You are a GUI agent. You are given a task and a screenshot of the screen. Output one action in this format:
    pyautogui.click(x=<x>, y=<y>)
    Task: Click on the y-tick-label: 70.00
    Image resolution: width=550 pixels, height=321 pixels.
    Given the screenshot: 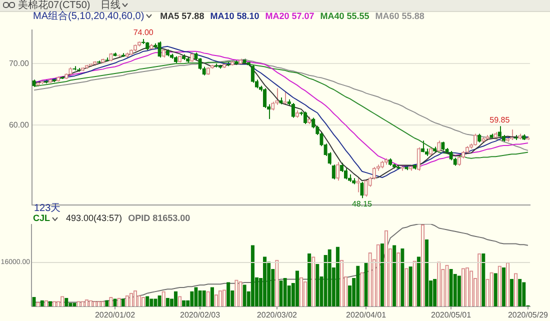 What is the action you would take?
    pyautogui.click(x=19, y=63)
    